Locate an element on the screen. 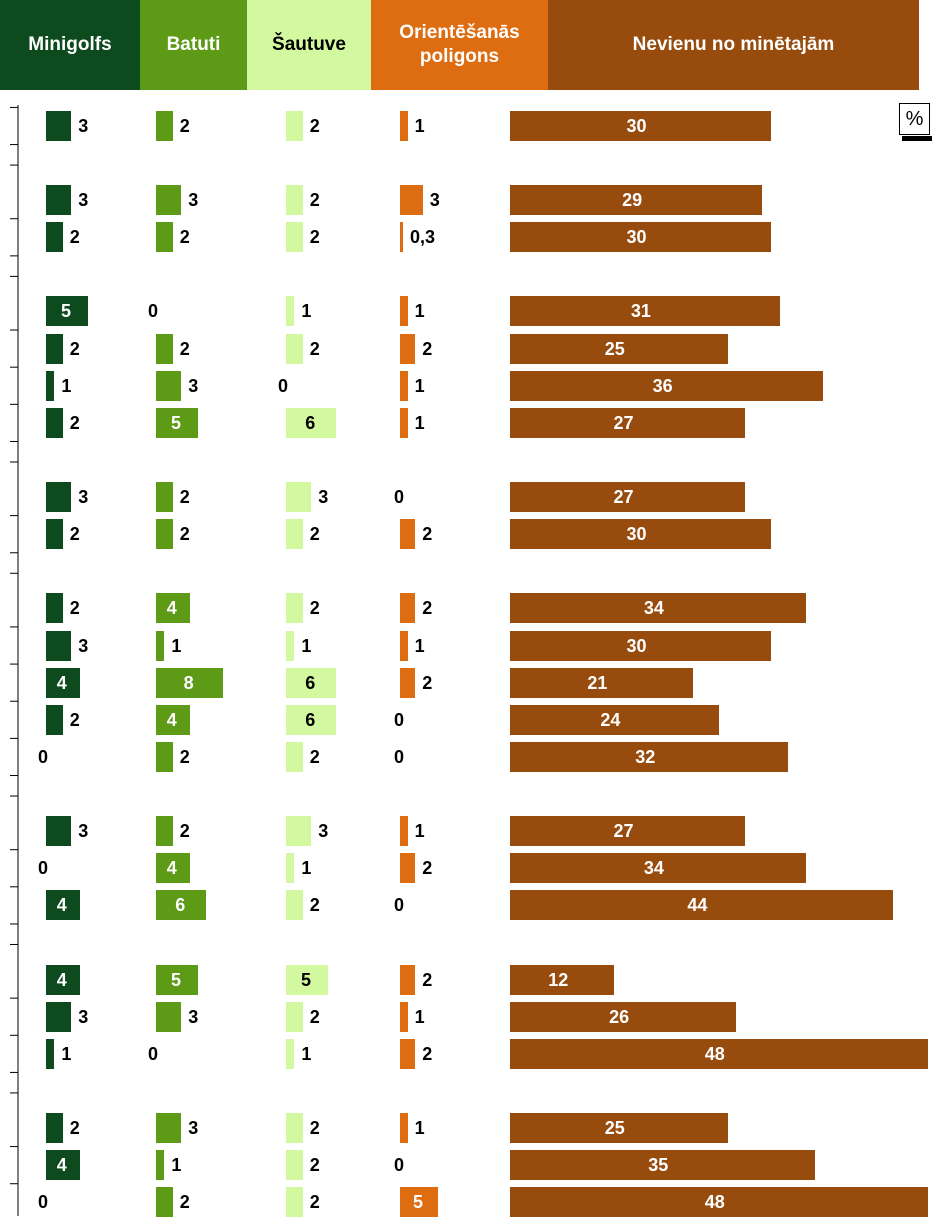 The width and height of the screenshot is (932, 1218). percent-unit-label: % is located at coordinates (914, 119).